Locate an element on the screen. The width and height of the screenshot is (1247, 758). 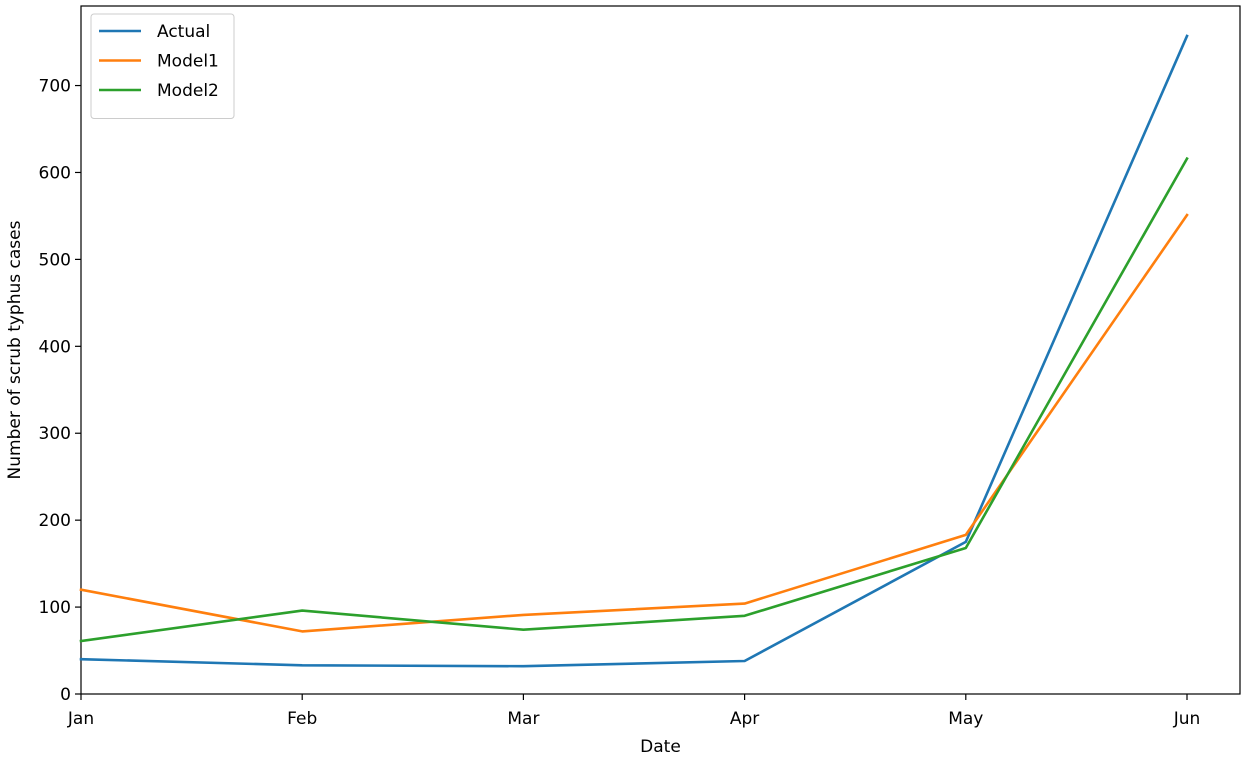
legend-box is located at coordinates (162, 66).